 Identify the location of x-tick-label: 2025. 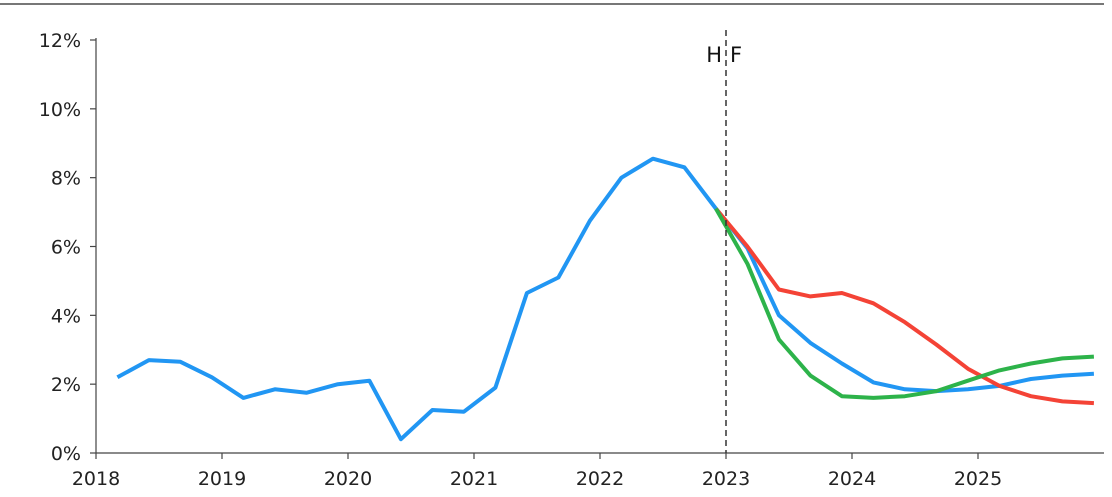
(978, 479).